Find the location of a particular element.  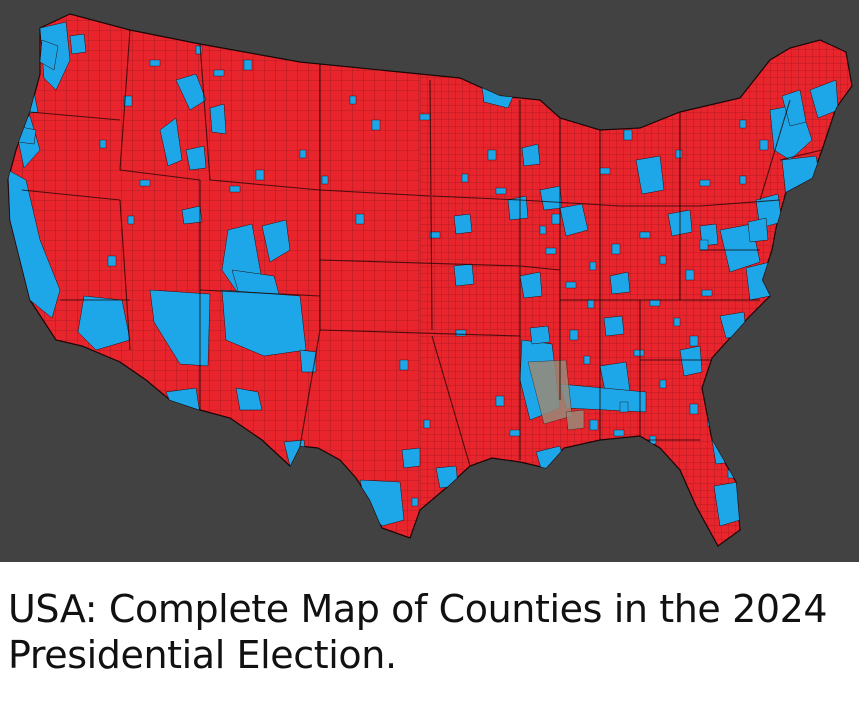

democratic-county-nashville is located at coordinates (614, 326).